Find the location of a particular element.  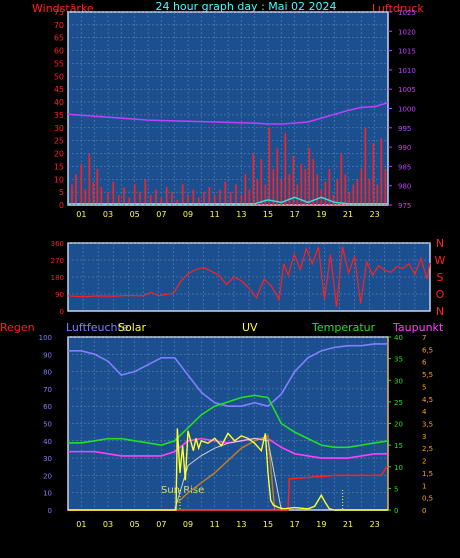

direction-tick-label: 0 is located at coordinates (62, 312).